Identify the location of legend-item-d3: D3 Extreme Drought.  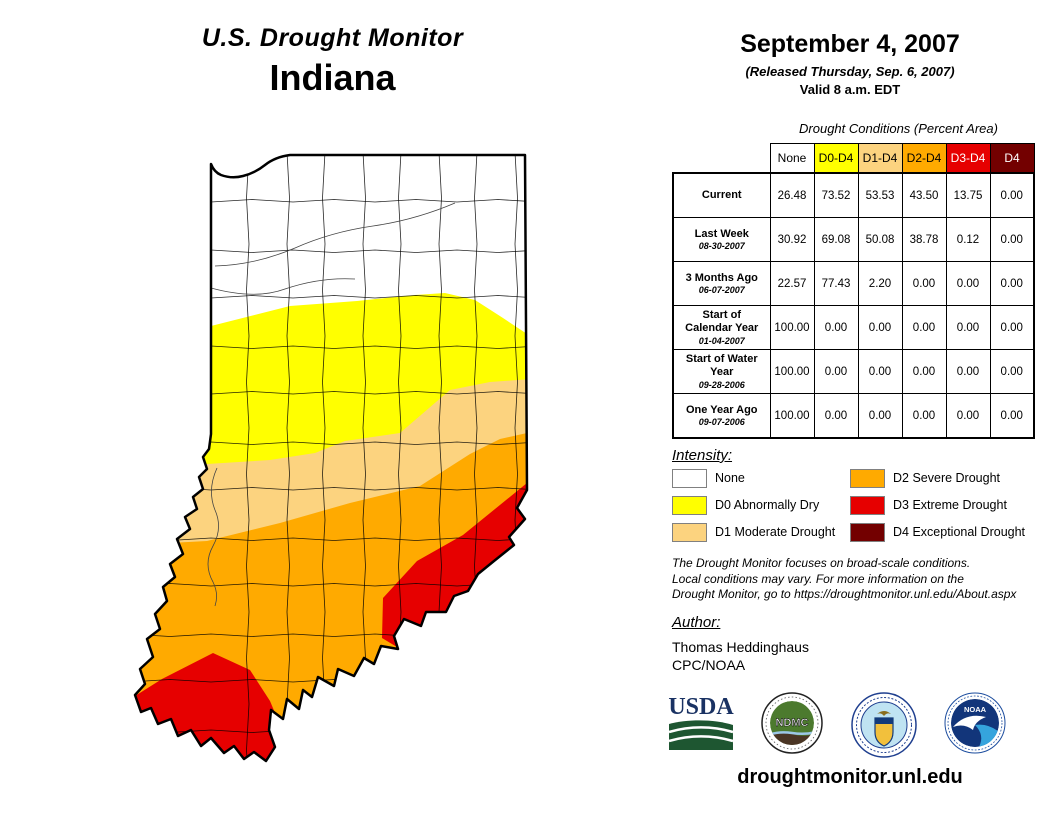
(937, 505).